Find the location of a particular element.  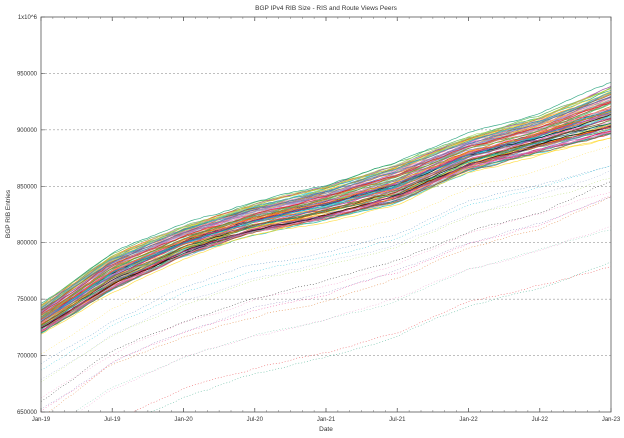

y-tick-label: 800000 is located at coordinates (27, 244).